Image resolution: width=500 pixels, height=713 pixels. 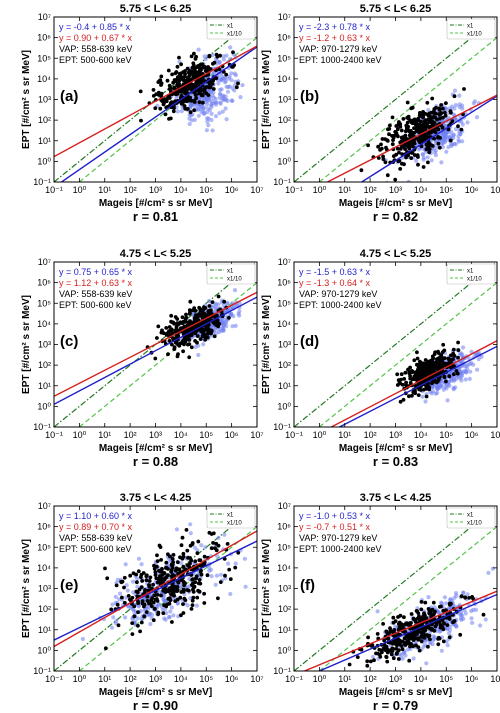 I want to click on y-tick-label: 10⁷, so click(x=284, y=262).